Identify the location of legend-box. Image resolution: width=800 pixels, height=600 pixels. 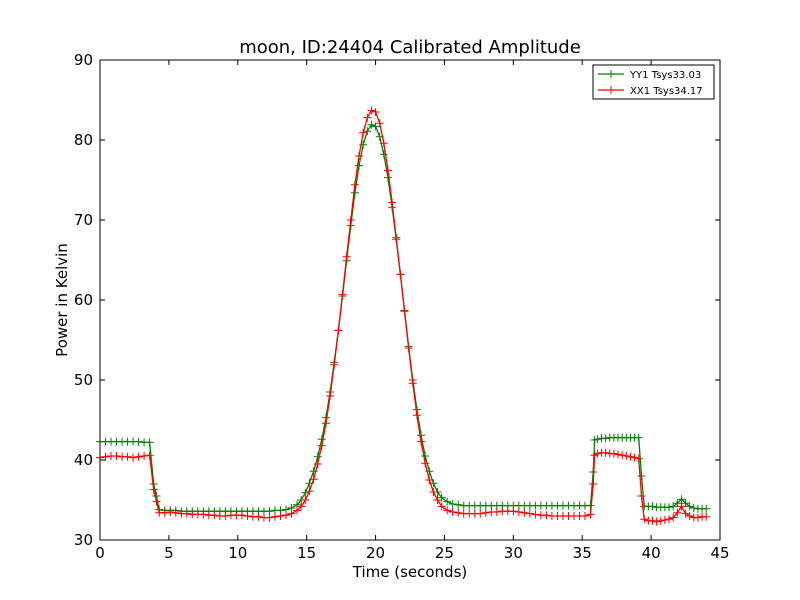
(653, 82).